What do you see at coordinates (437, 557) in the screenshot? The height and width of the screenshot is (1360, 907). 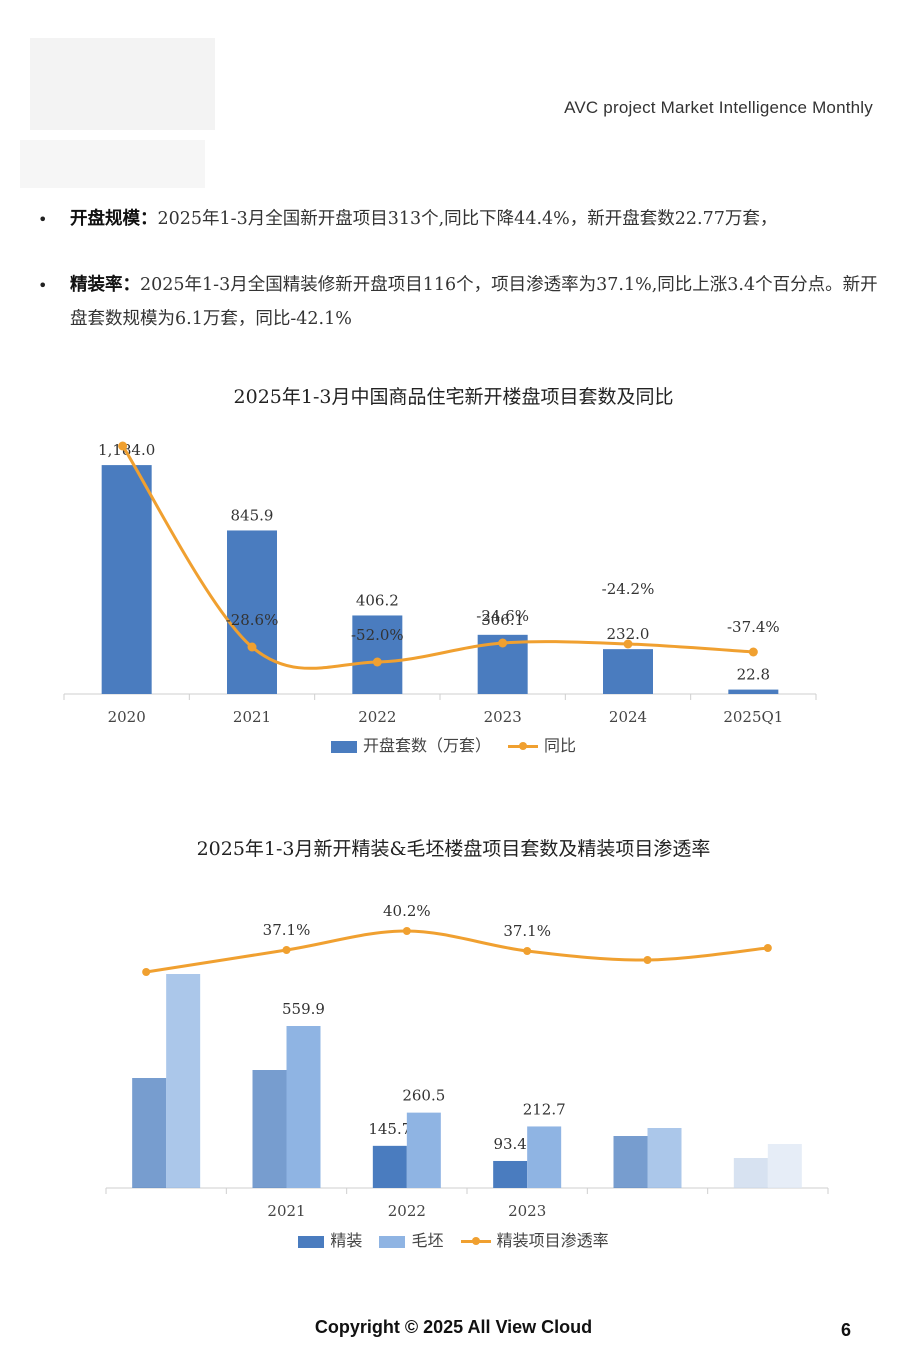 I see `yoy-line` at bounding box center [437, 557].